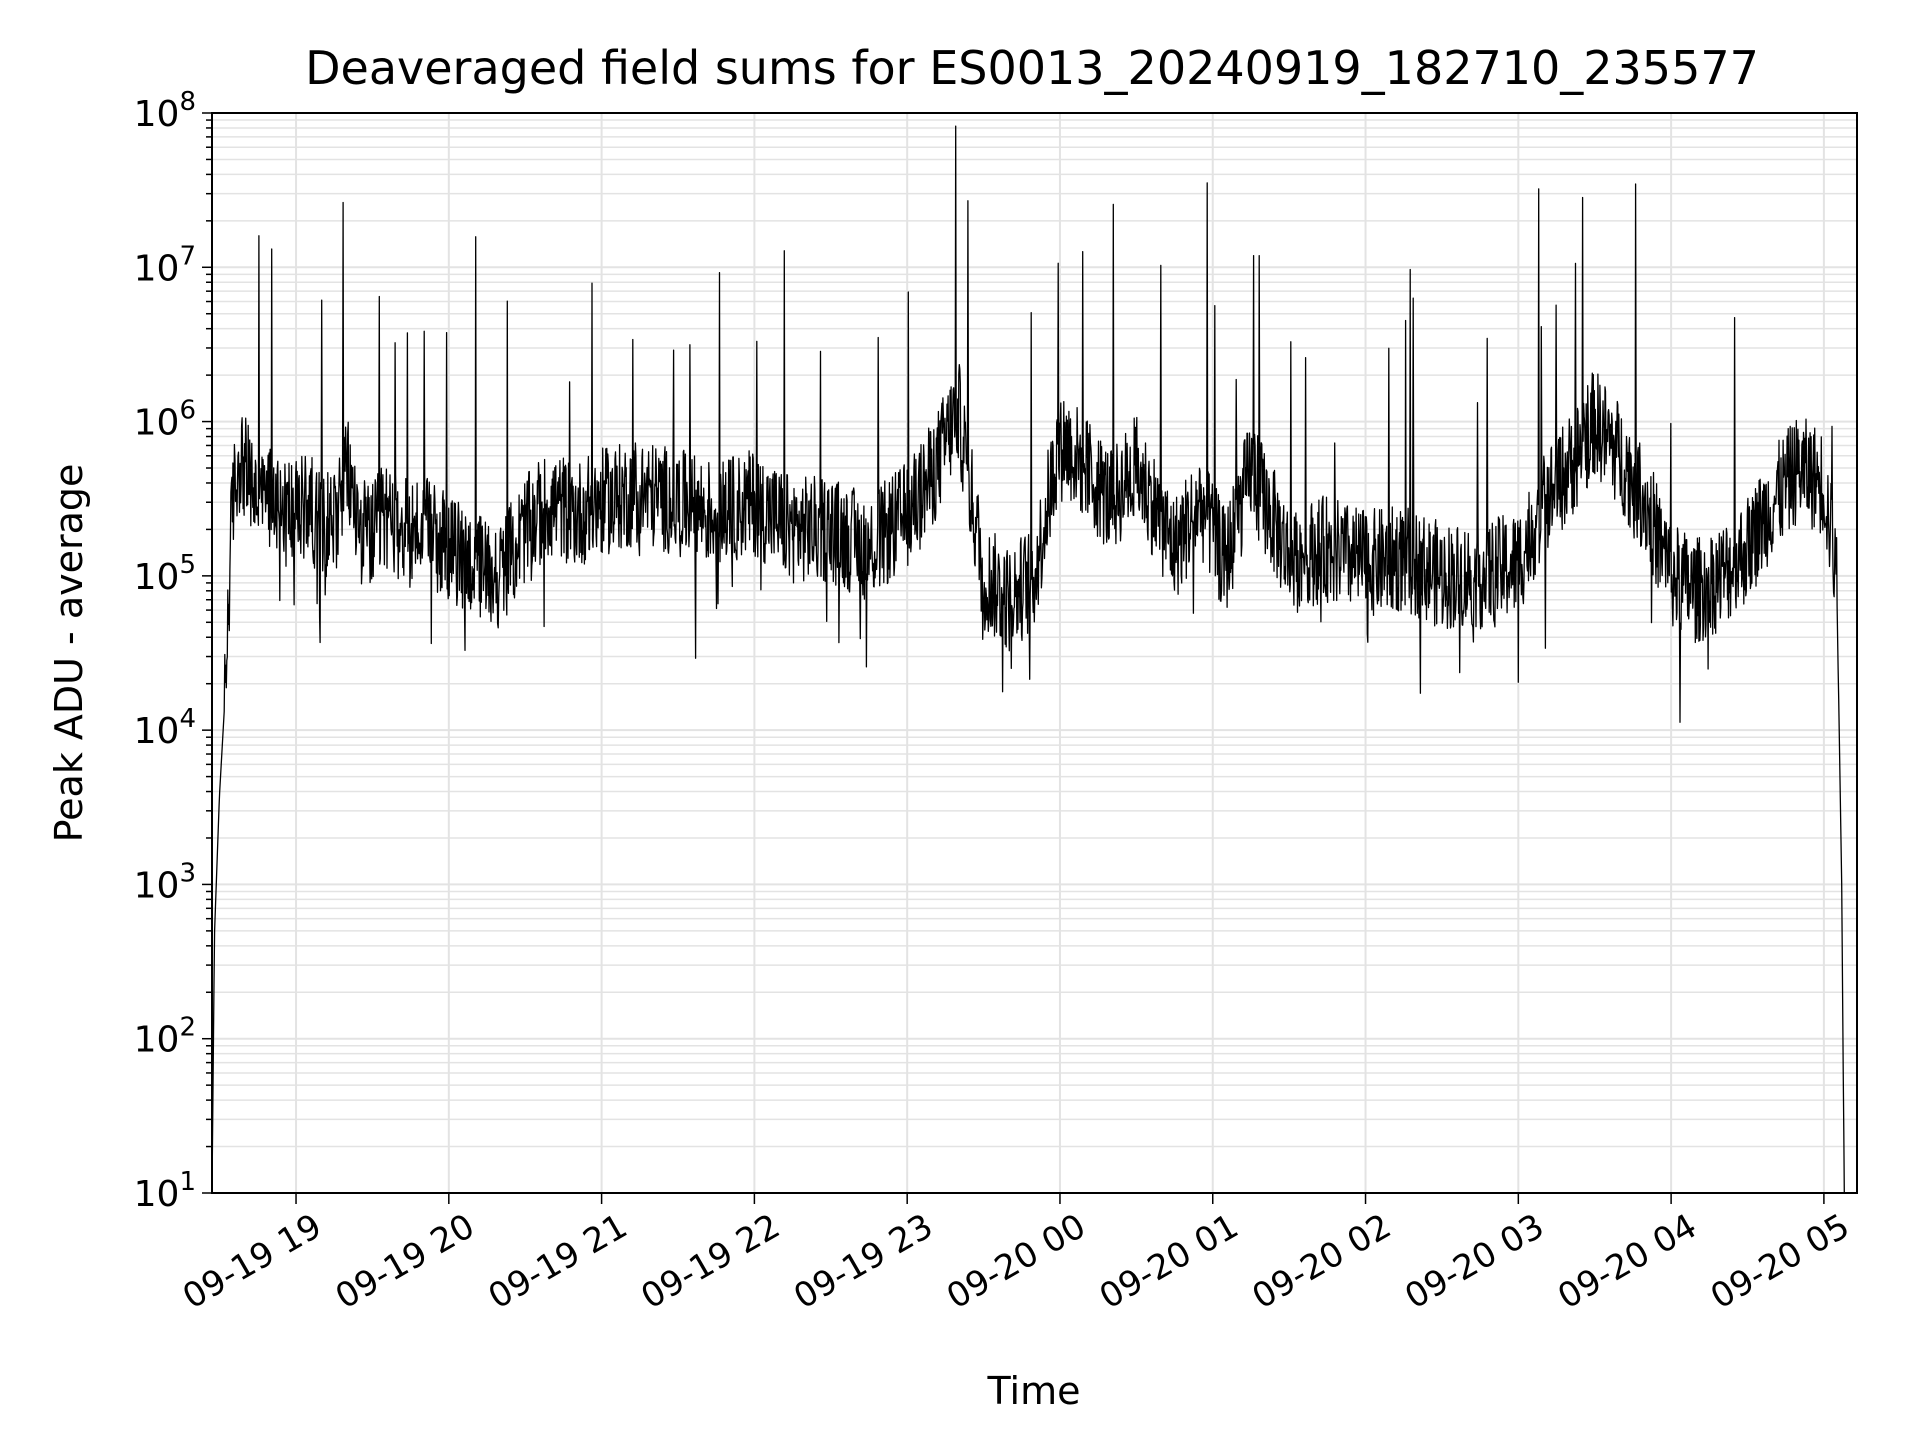 Image resolution: width=1920 pixels, height=1440 pixels. Describe the element at coordinates (187, 102) in the screenshot. I see `y-tick-exponent: 8` at that location.